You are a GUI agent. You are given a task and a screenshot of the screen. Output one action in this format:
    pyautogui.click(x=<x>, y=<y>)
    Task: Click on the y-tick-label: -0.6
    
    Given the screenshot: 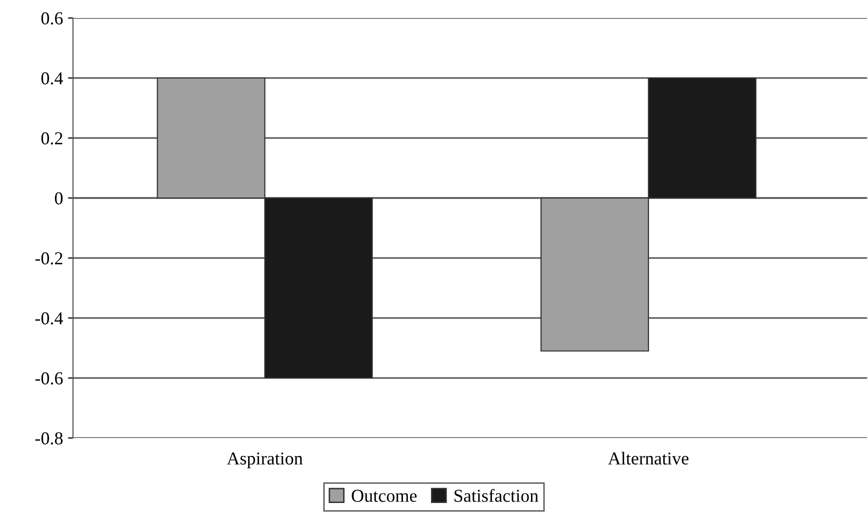 What is the action you would take?
    pyautogui.click(x=49, y=378)
    